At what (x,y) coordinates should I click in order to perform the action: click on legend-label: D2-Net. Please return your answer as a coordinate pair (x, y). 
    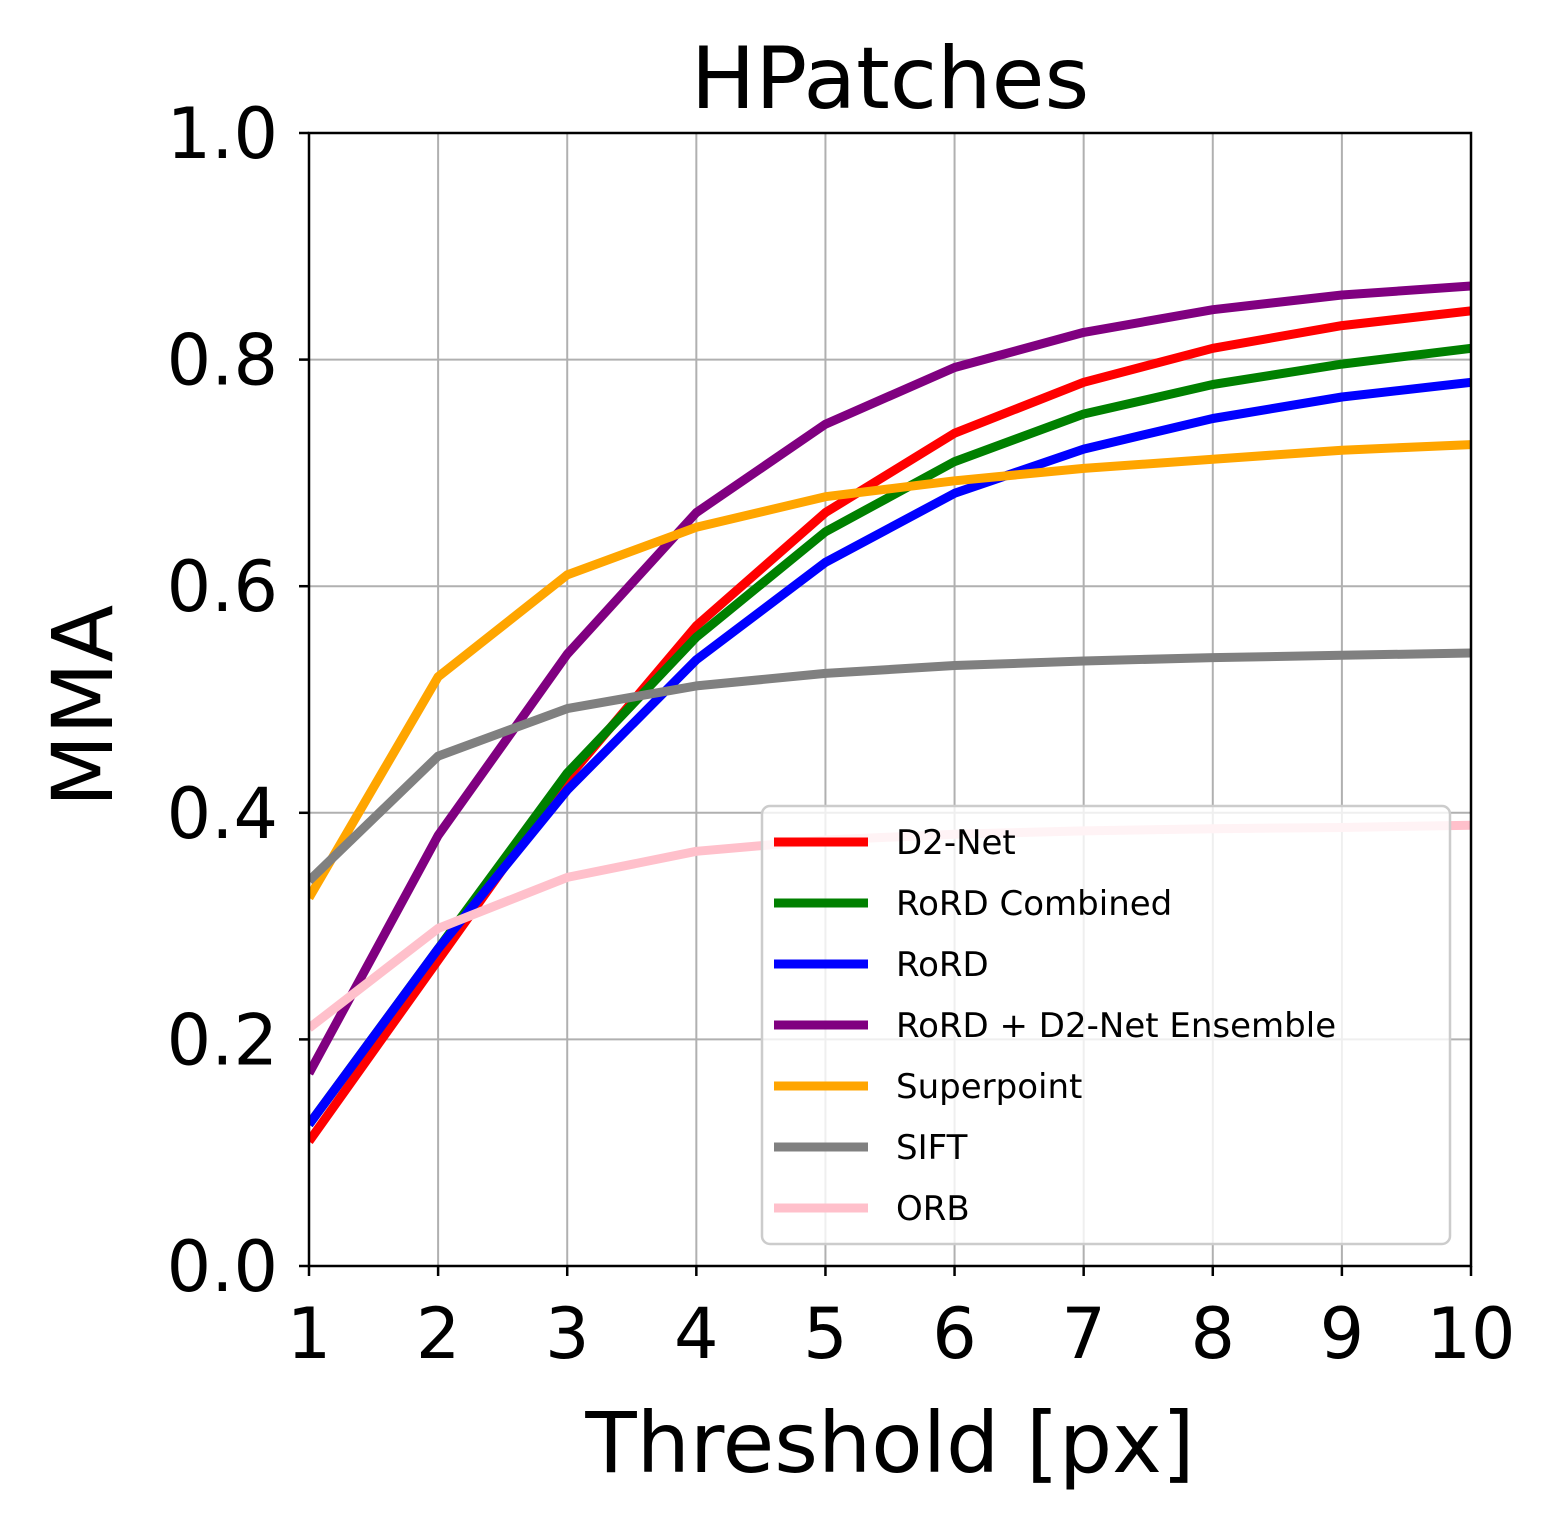
    Looking at the image, I should click on (956, 843).